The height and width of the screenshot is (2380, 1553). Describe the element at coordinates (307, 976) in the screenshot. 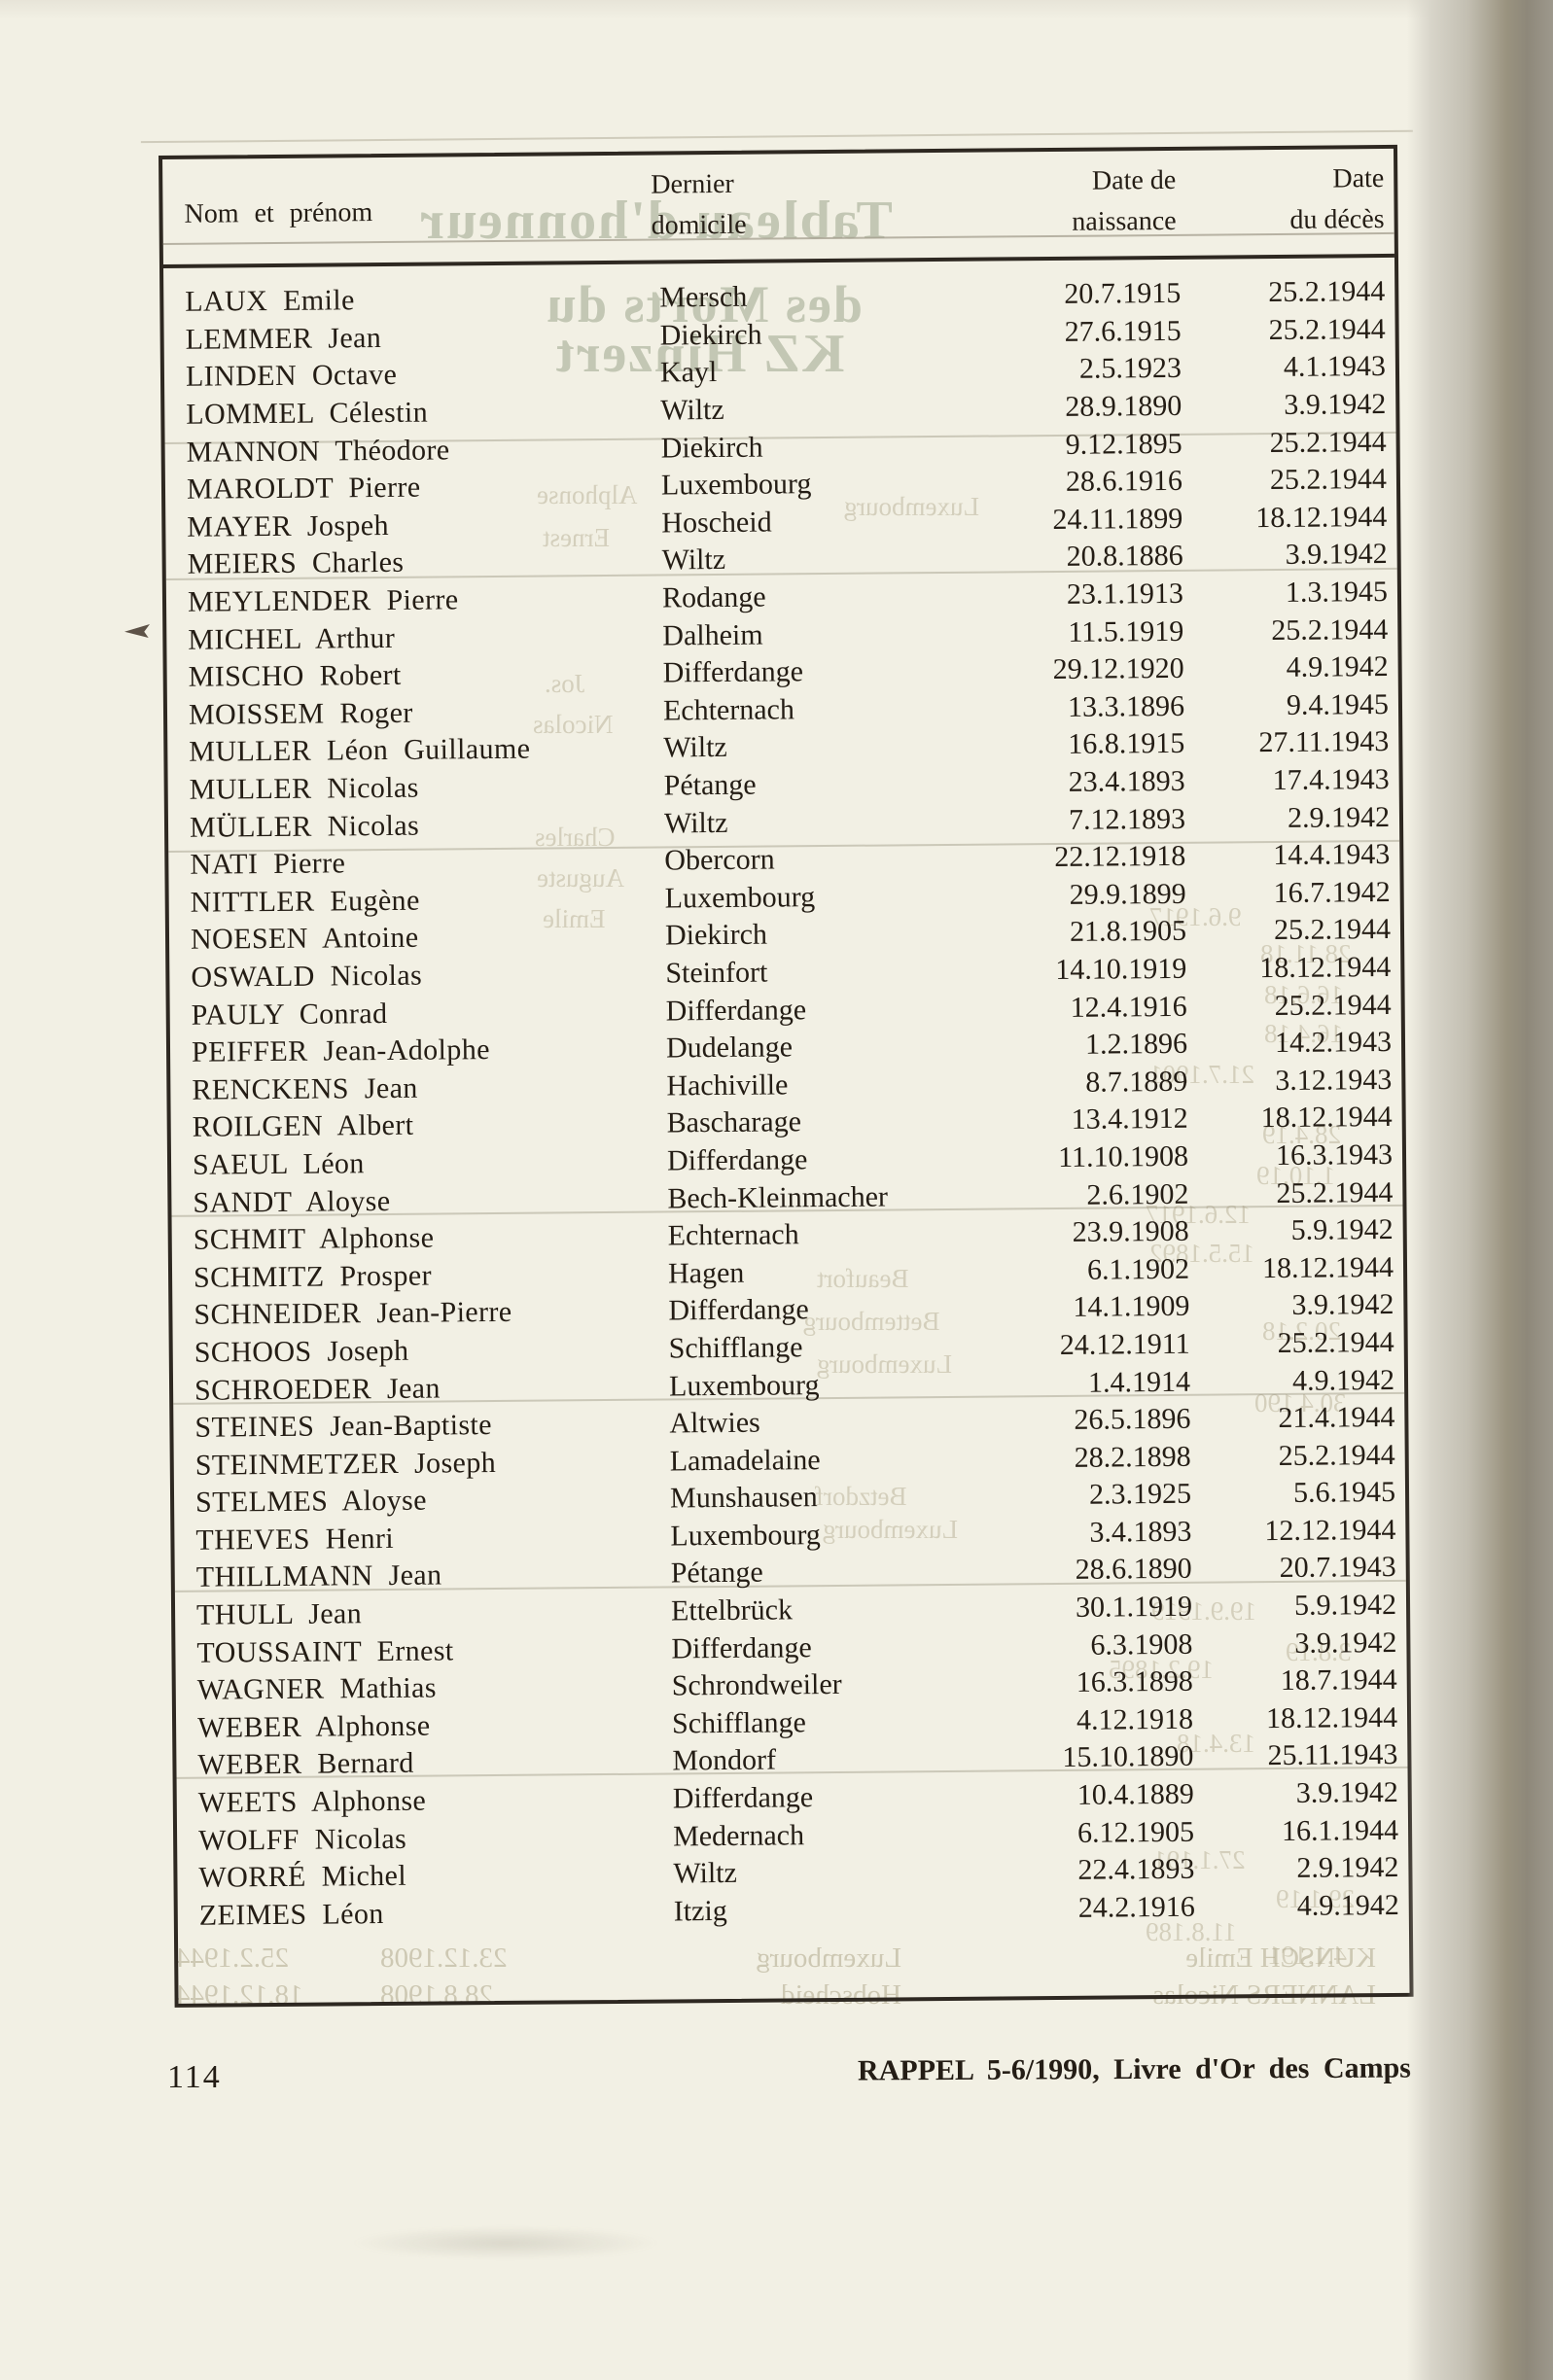

I see `cell-name: OSWALD Nicolas` at that location.